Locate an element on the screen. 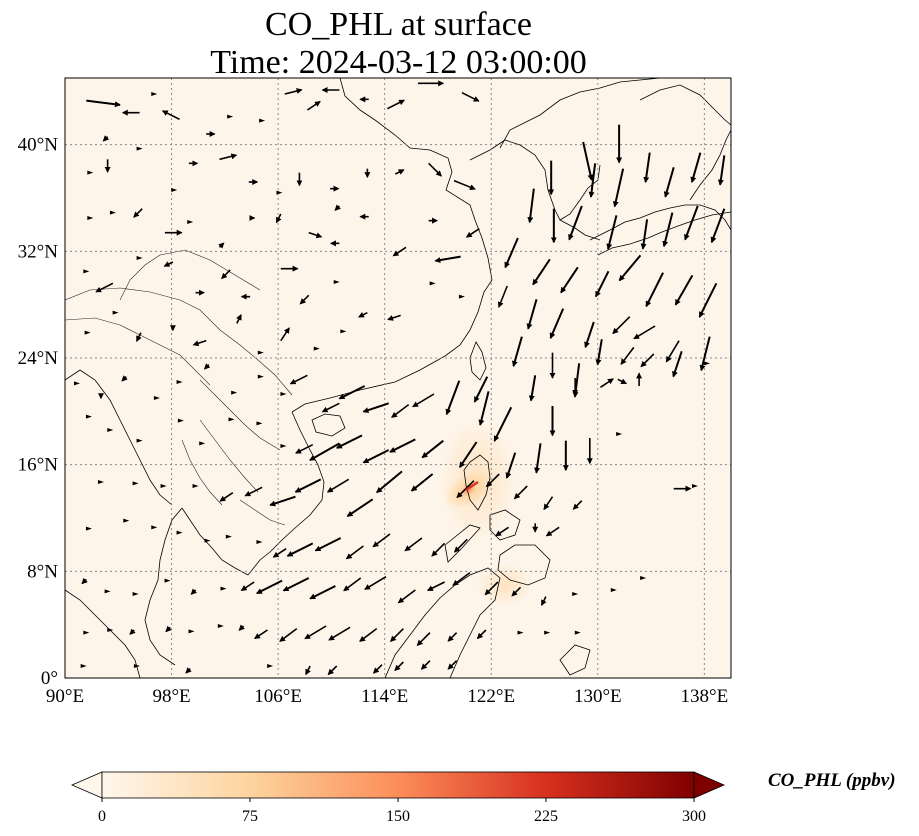  colorbar-extend-low is located at coordinates (86, 785).